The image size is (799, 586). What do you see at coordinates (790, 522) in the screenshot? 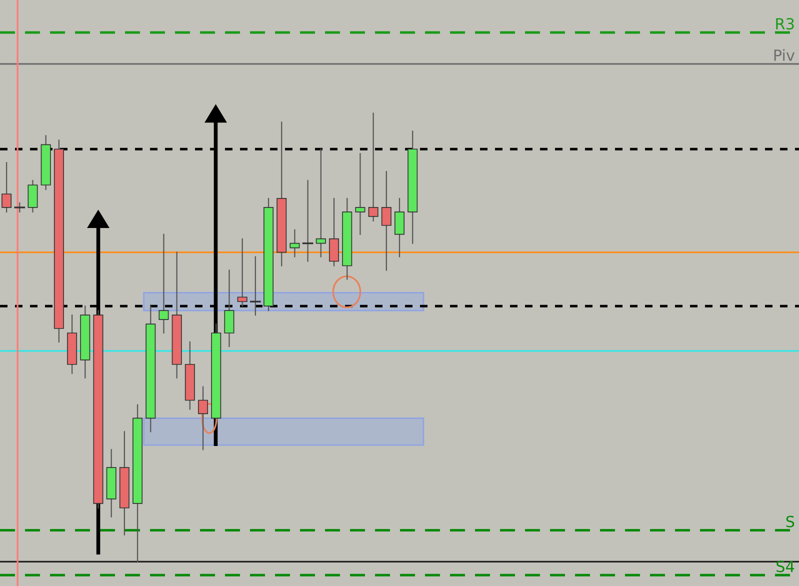
I see `ref-line-label: S` at bounding box center [790, 522].